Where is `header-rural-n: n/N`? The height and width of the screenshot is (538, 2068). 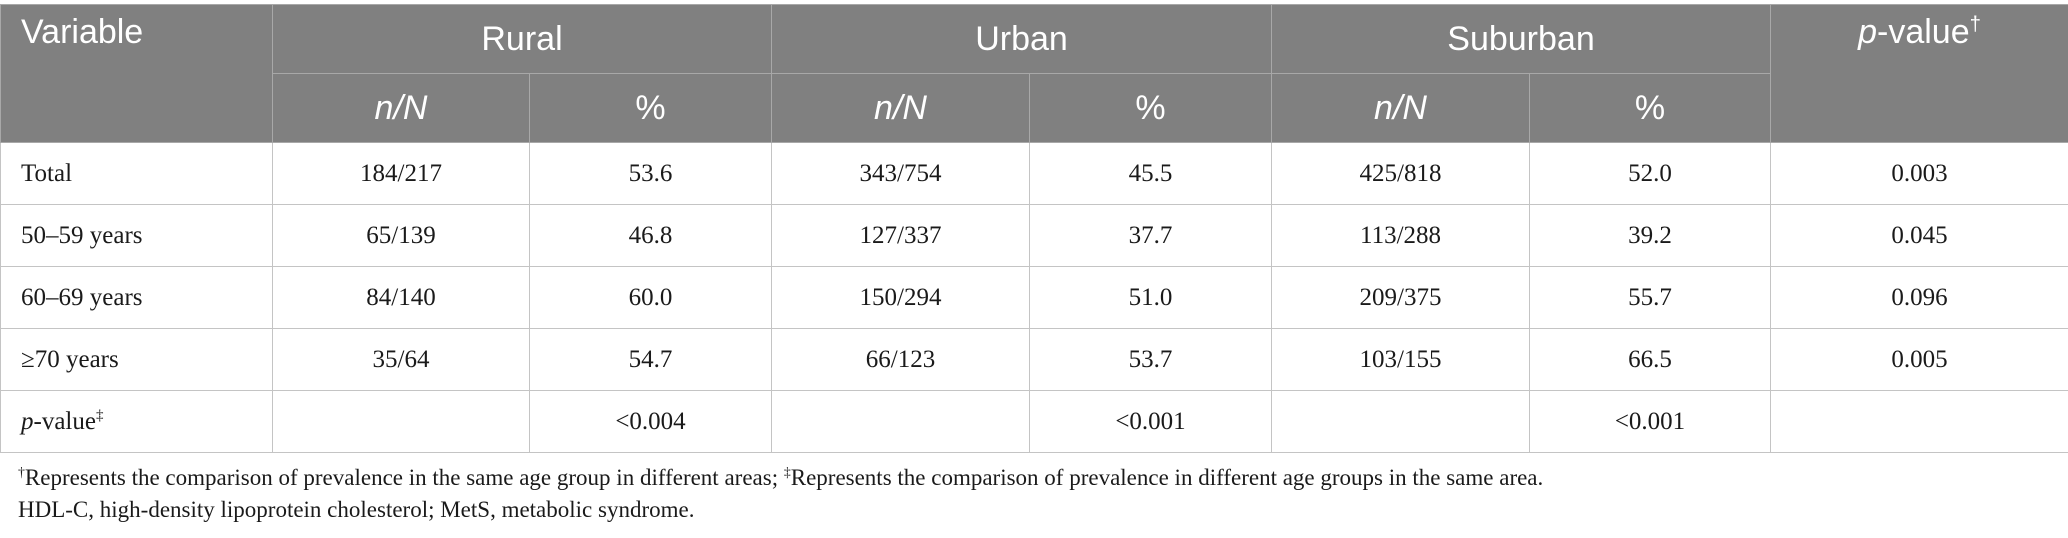 header-rural-n: n/N is located at coordinates (401, 108).